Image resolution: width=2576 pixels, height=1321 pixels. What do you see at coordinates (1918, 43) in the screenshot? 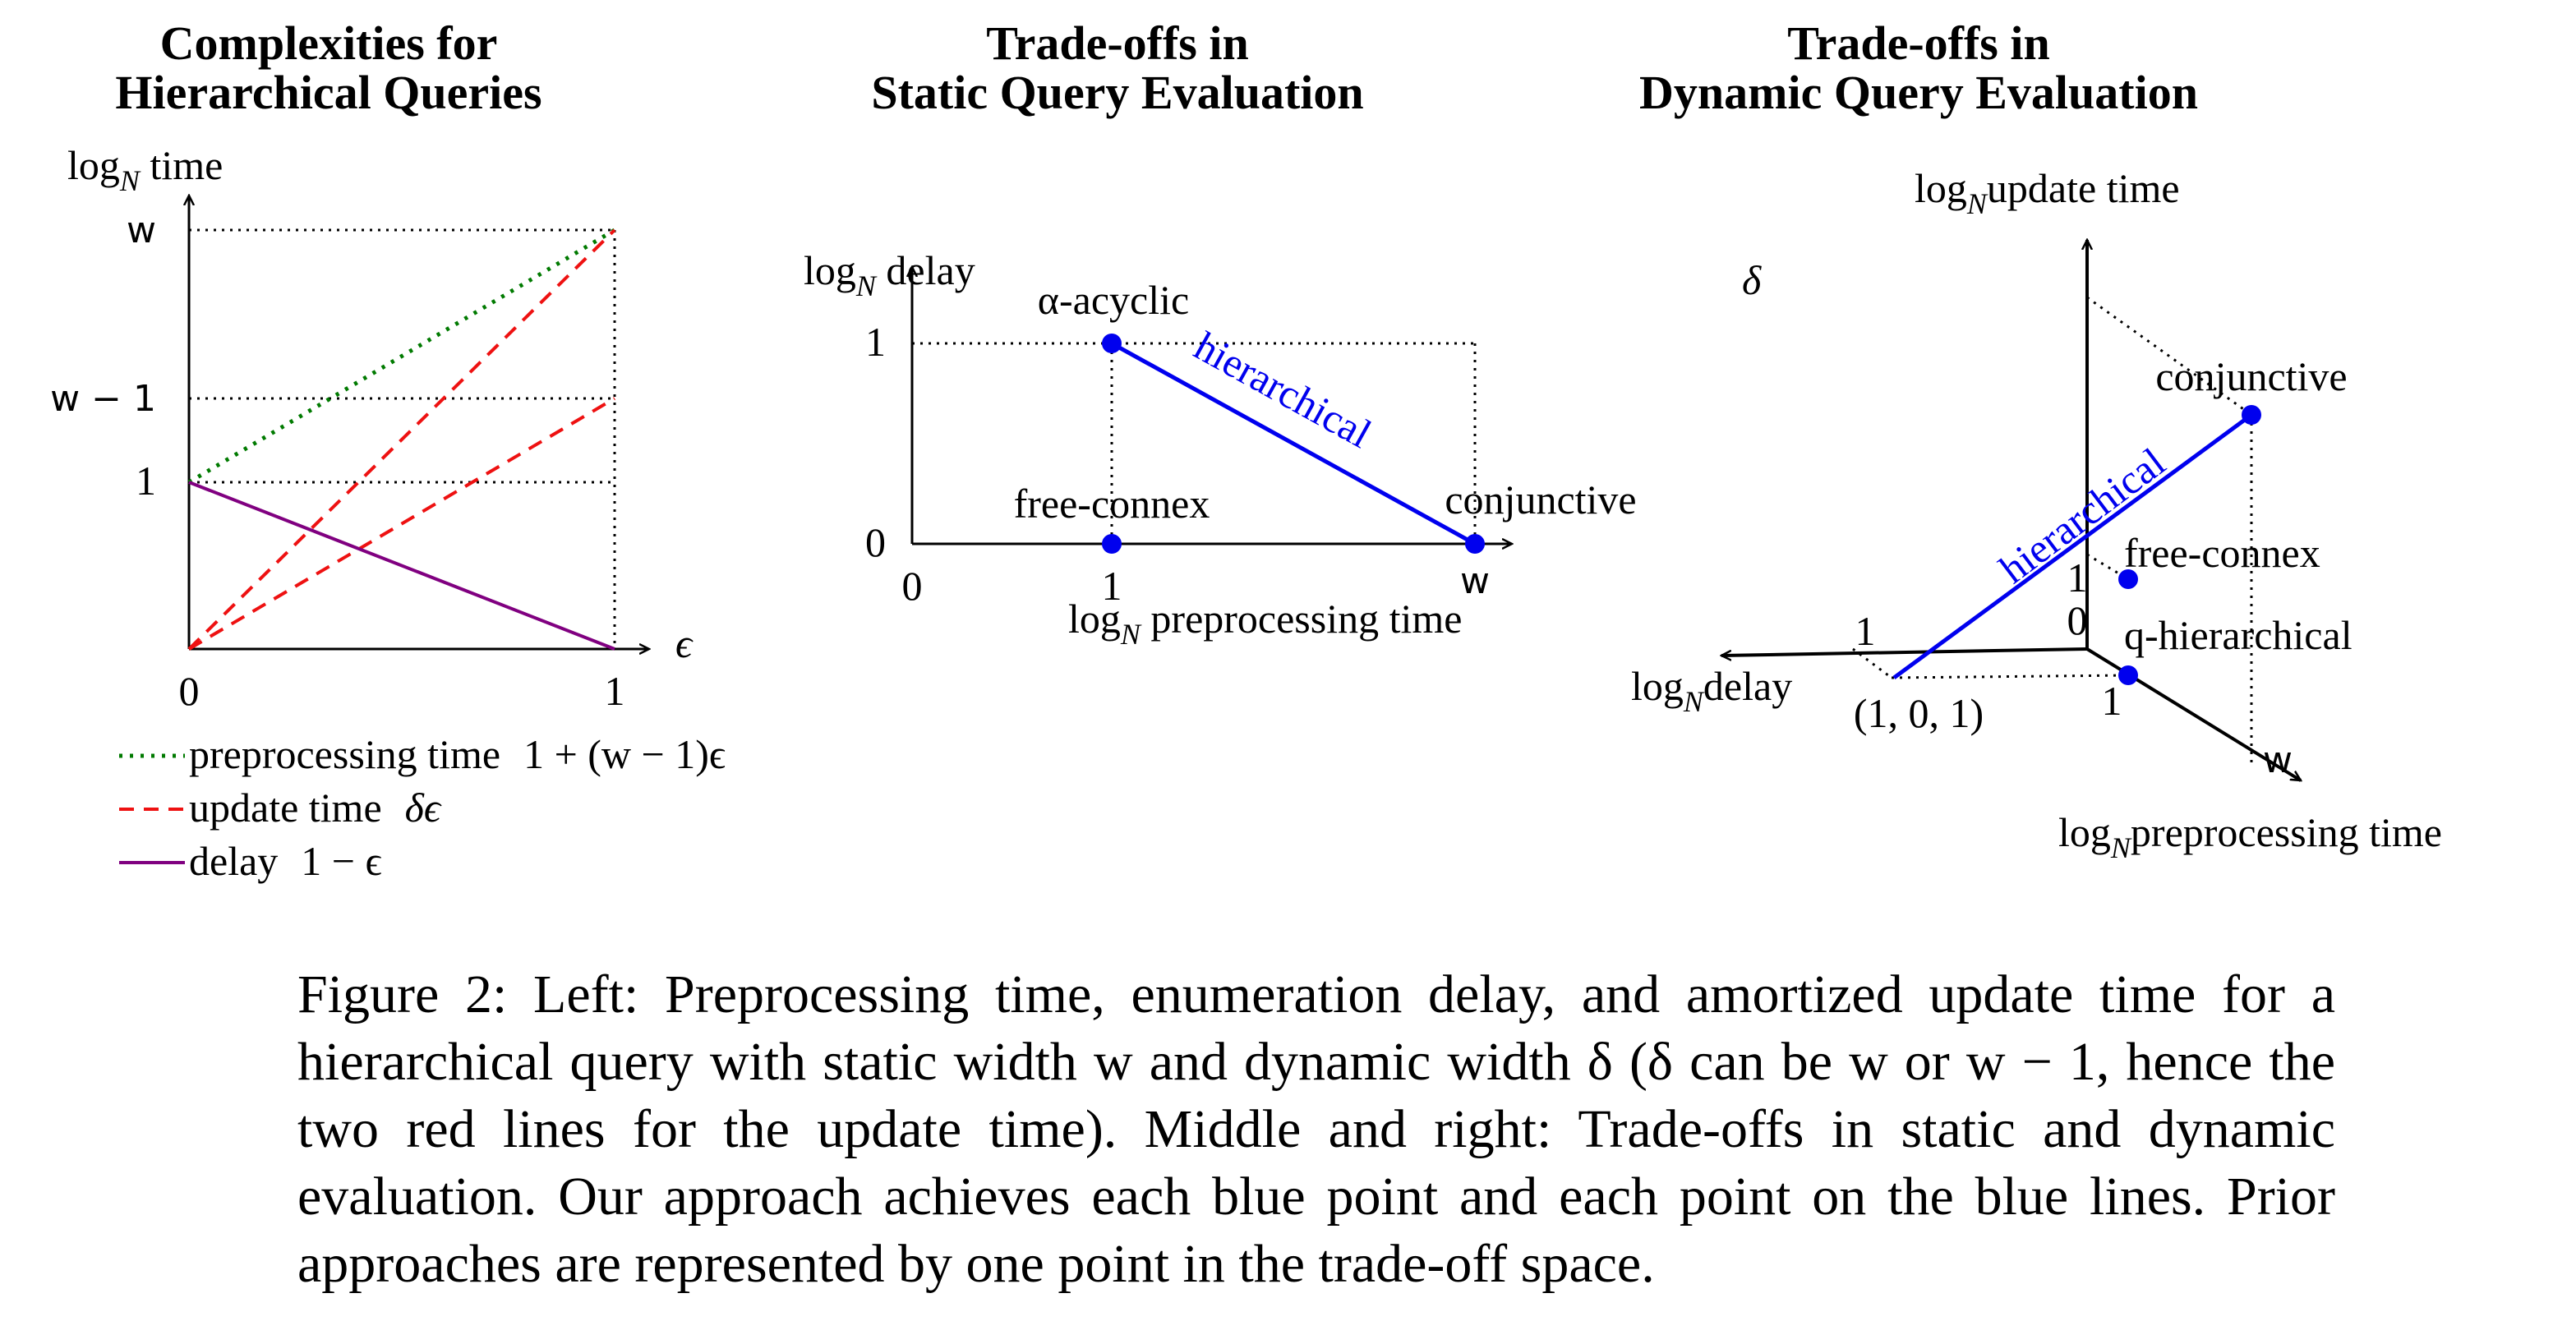
I see `right-title-line1: Trade-offs in` at bounding box center [1918, 43].